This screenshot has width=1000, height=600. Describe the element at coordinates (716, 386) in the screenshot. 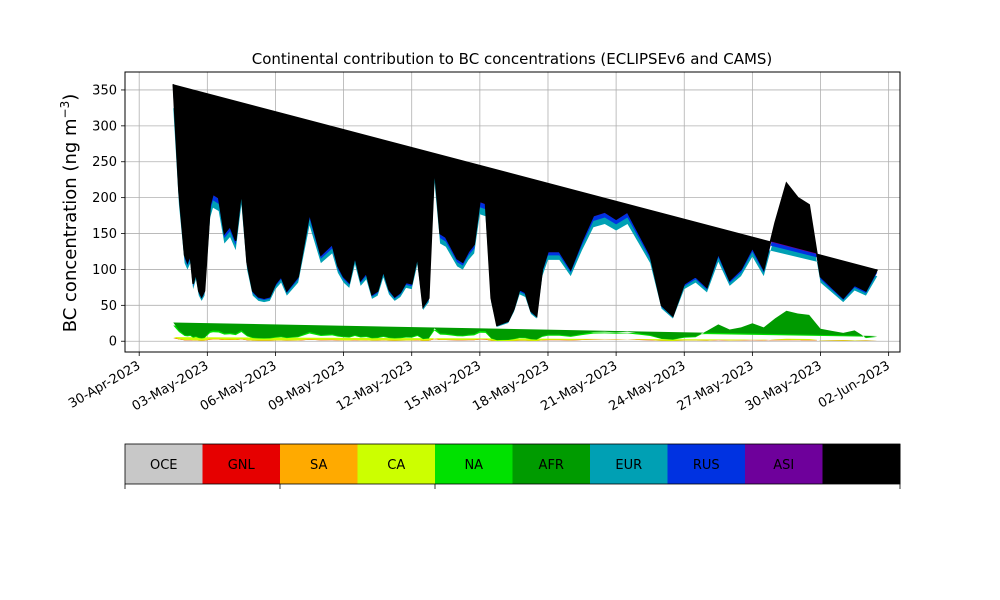

I see `x-tick-label: 27-May-2023` at that location.